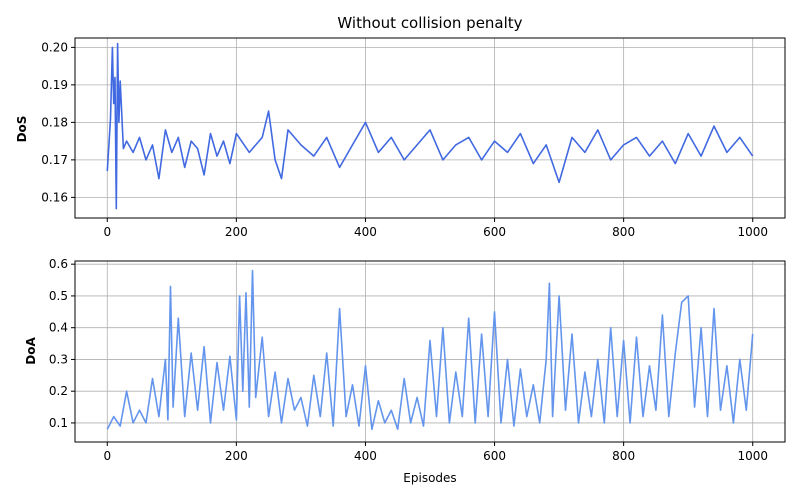  I want to click on dos-ytick-label-4: 0.20, so click(54, 47).